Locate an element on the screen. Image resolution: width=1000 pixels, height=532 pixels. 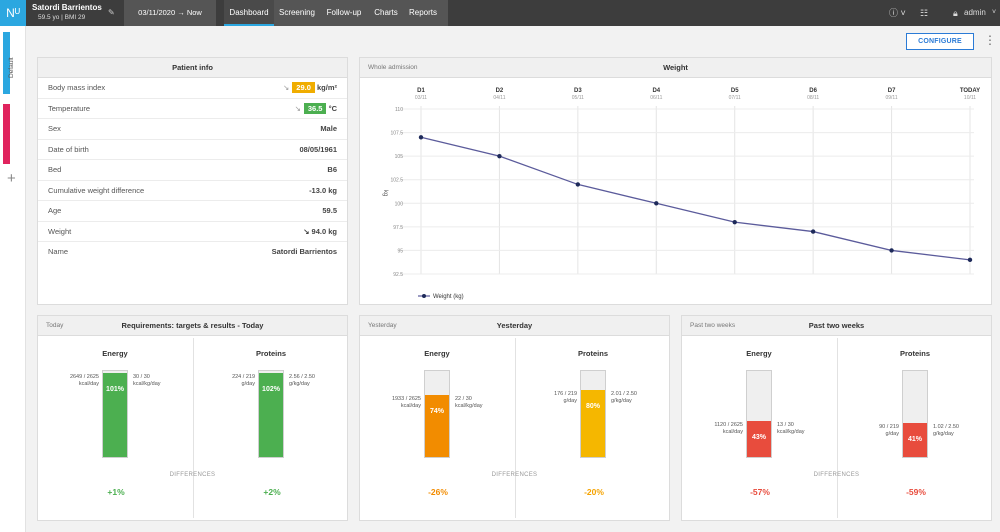
energy-actual-value: 1933 / 2625 kcal/day is located at coordinates (406, 402).